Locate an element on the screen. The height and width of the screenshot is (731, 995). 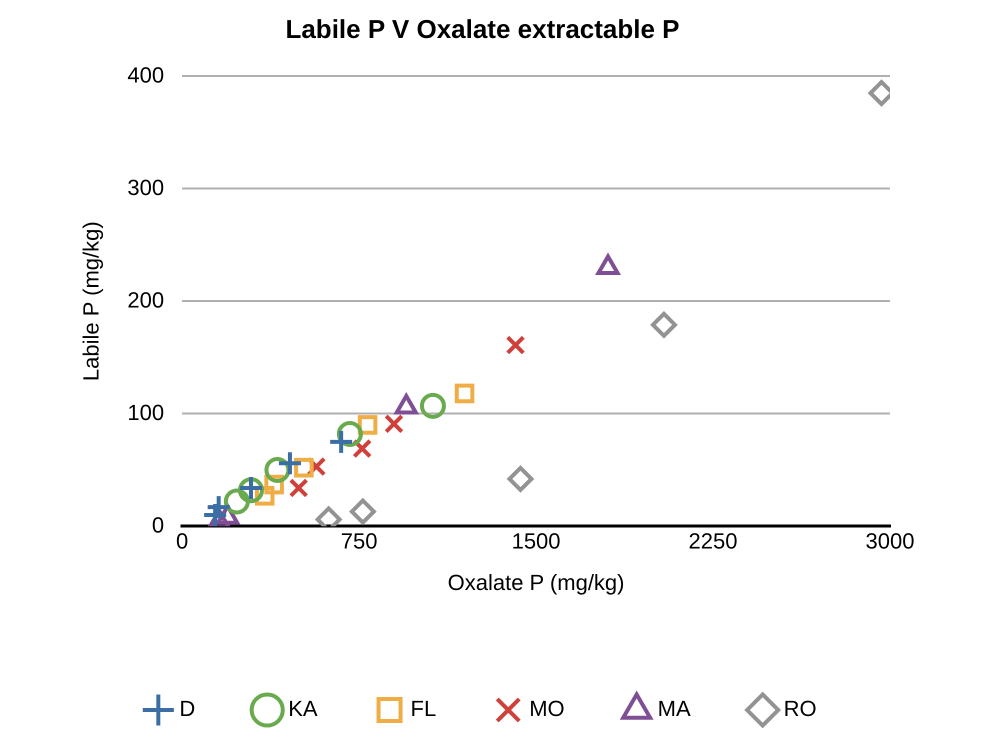
y-tick-label: 200 is located at coordinates (145, 299).